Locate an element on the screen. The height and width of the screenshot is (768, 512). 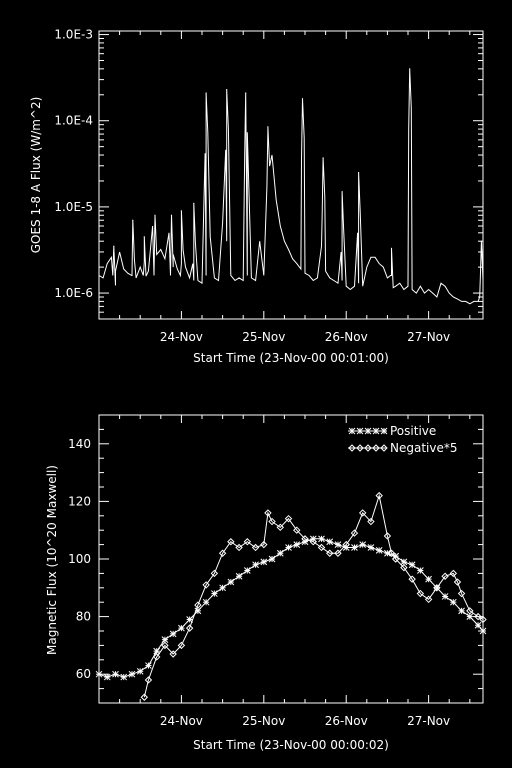
goes-y-tick-label: 1.0E-5 is located at coordinates (73, 207).